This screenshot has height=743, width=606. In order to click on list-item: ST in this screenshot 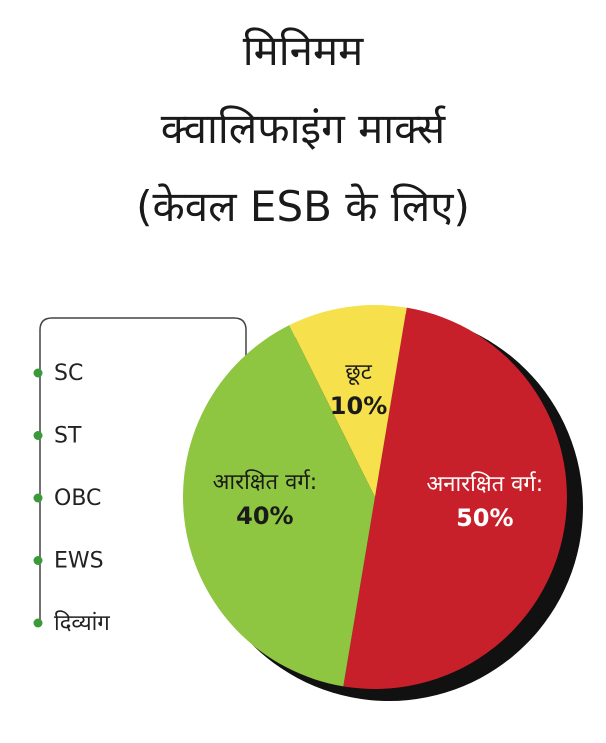, I will do `click(68, 436)`.